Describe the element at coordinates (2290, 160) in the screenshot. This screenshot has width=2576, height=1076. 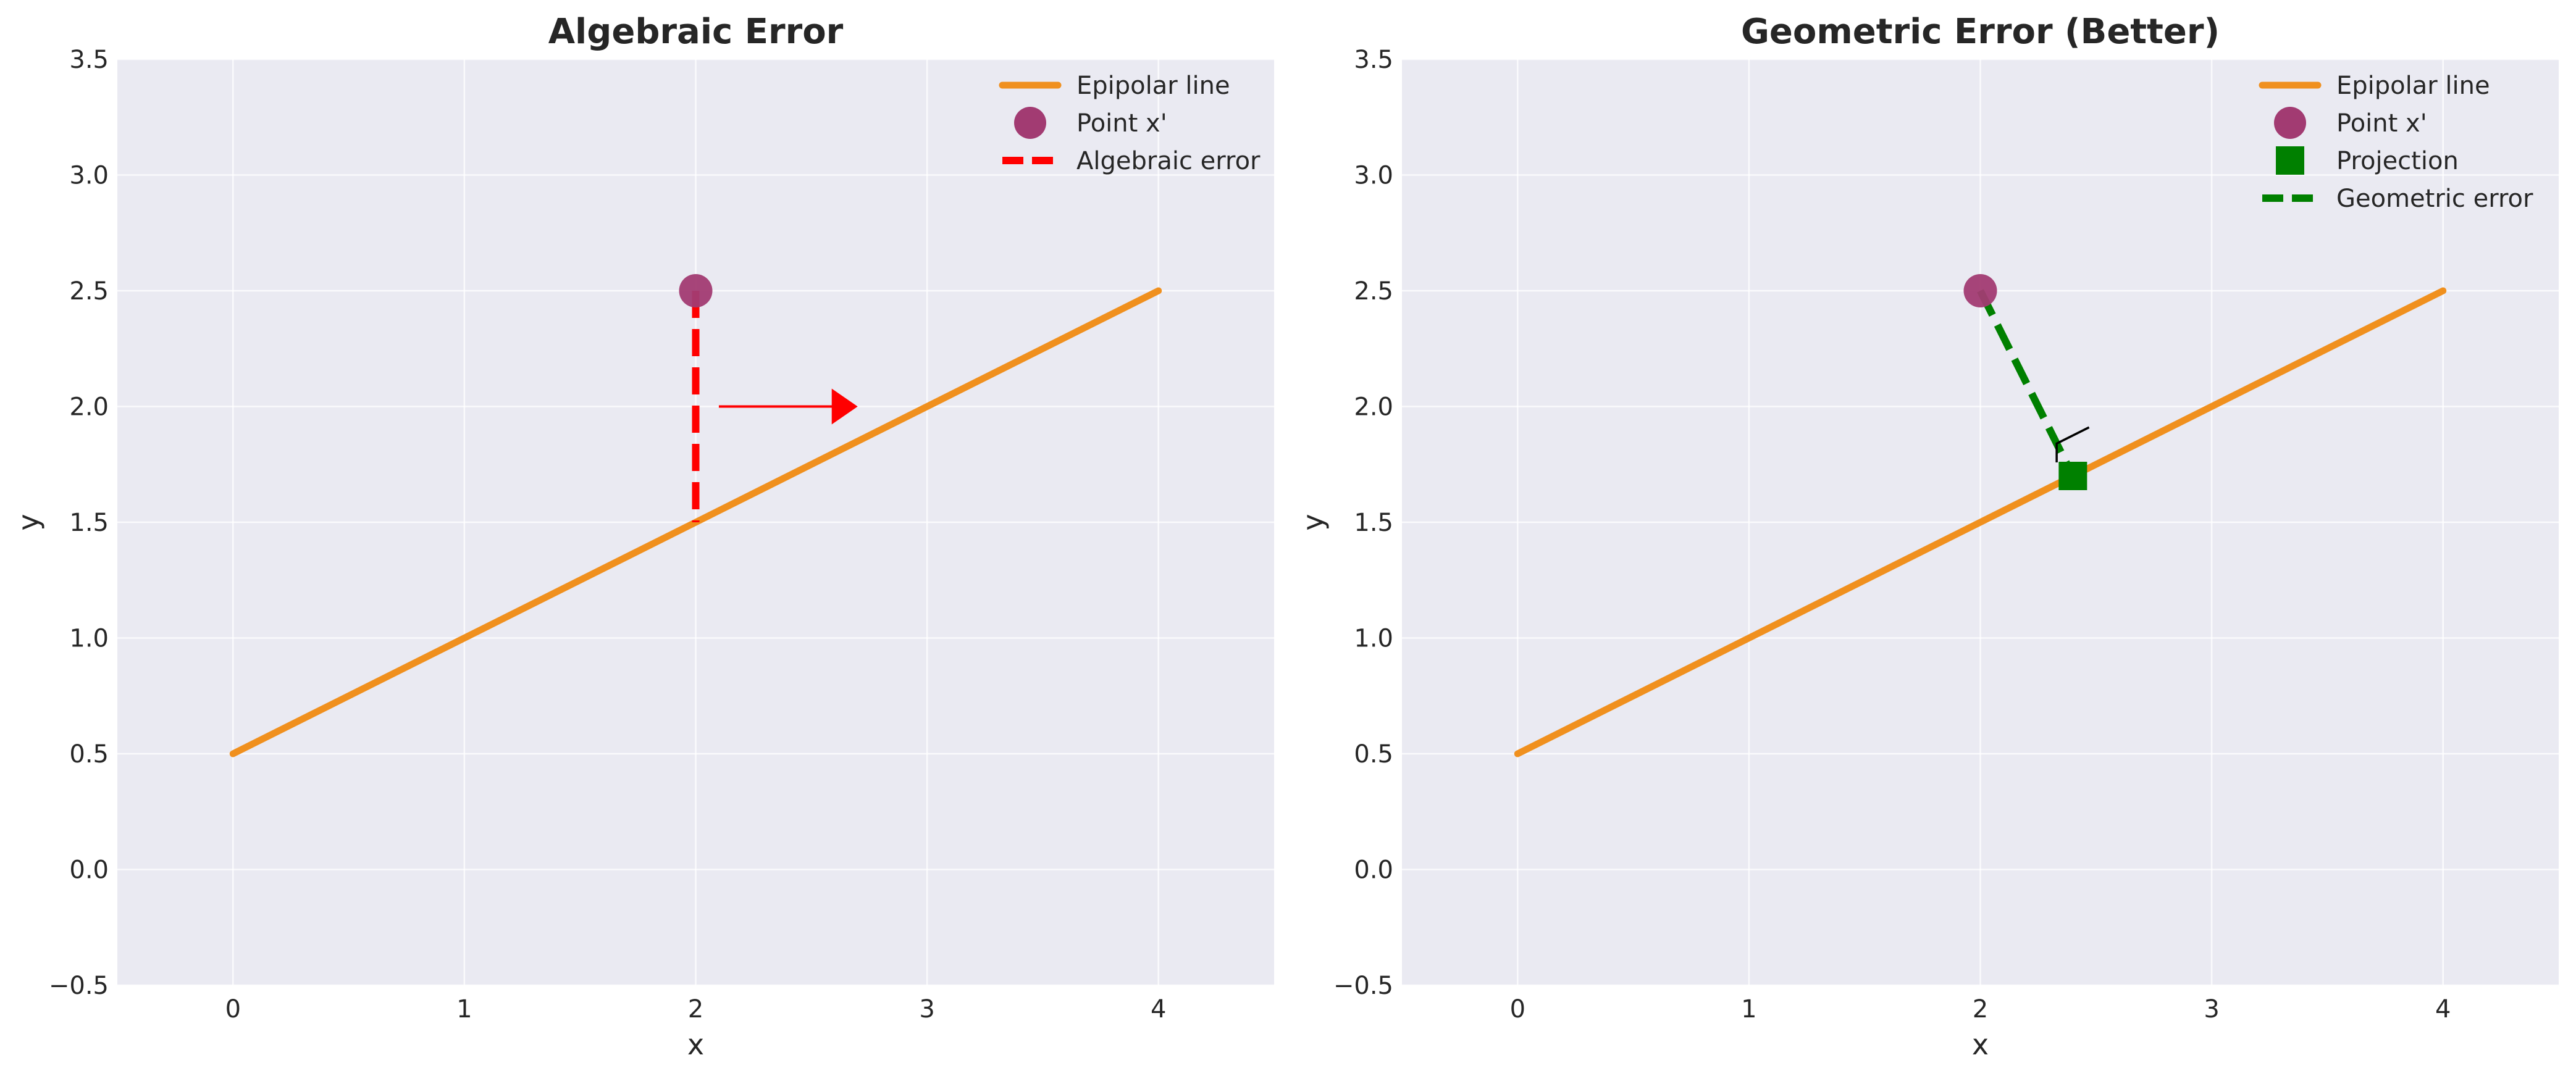
I see `legend-swatch-square` at that location.